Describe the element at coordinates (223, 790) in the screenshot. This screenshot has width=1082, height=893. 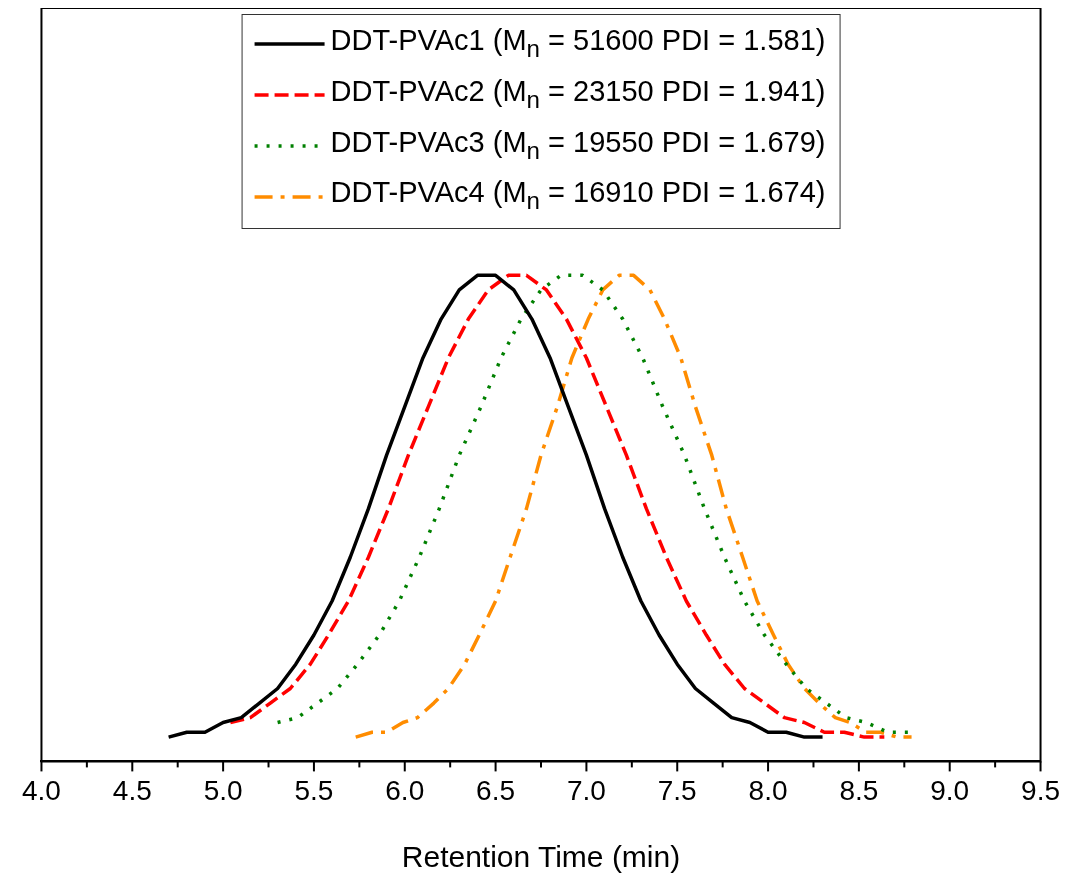
I see `x-tick-label: 5.0` at that location.